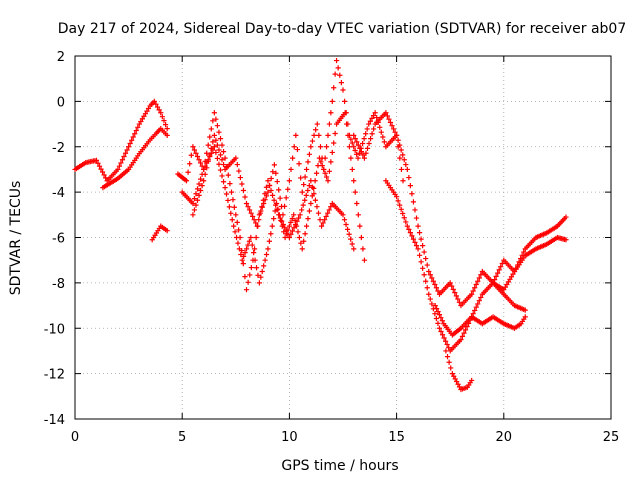 The height and width of the screenshot is (485, 640). What do you see at coordinates (480, 320) in the screenshot?
I see `series-track-j` at bounding box center [480, 320].